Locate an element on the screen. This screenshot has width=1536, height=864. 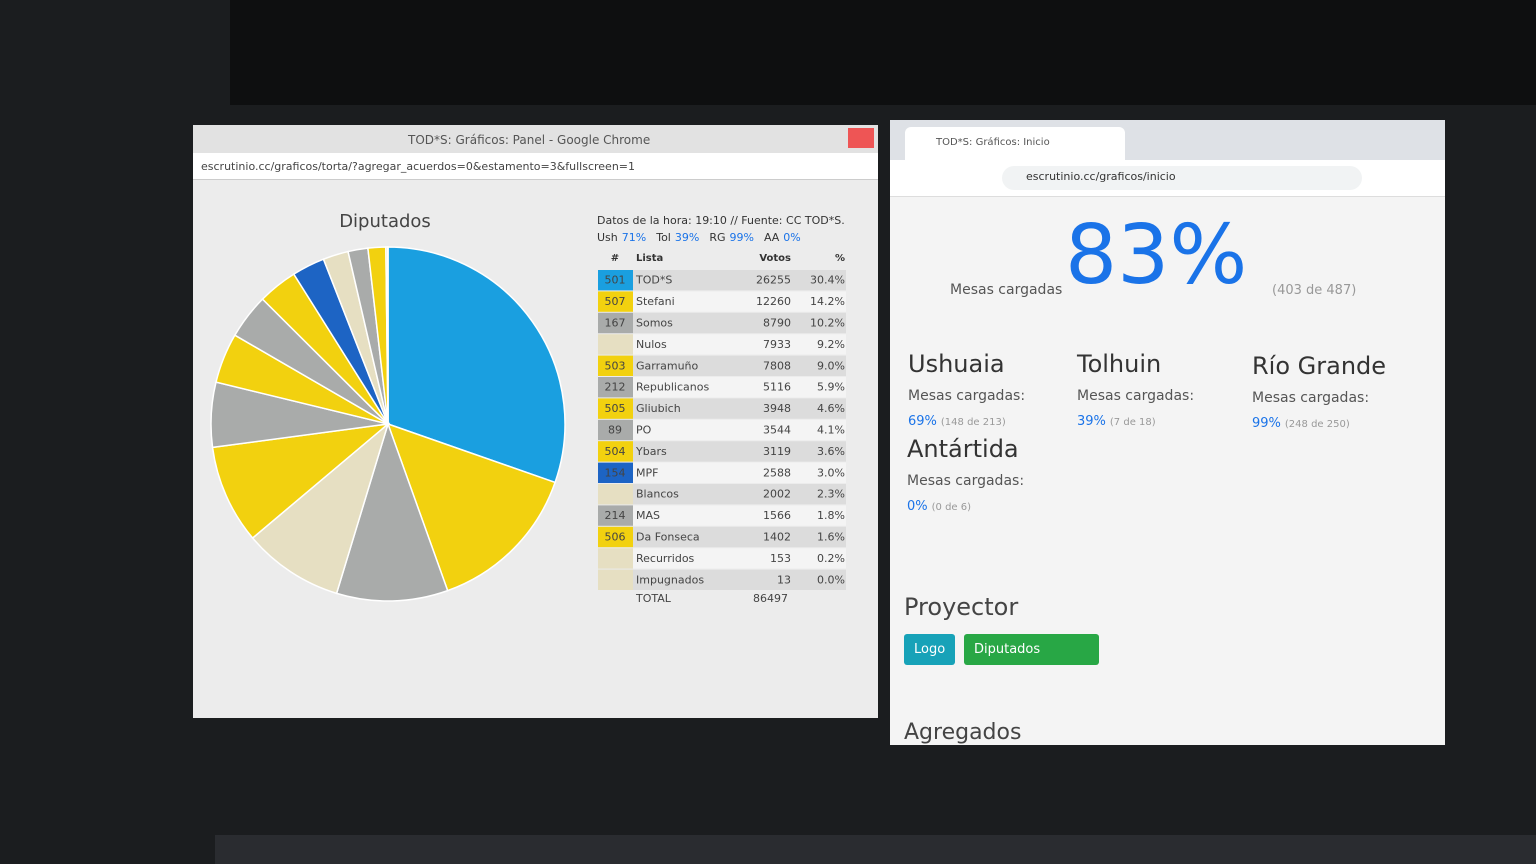
votes: 1566 is located at coordinates (777, 515).